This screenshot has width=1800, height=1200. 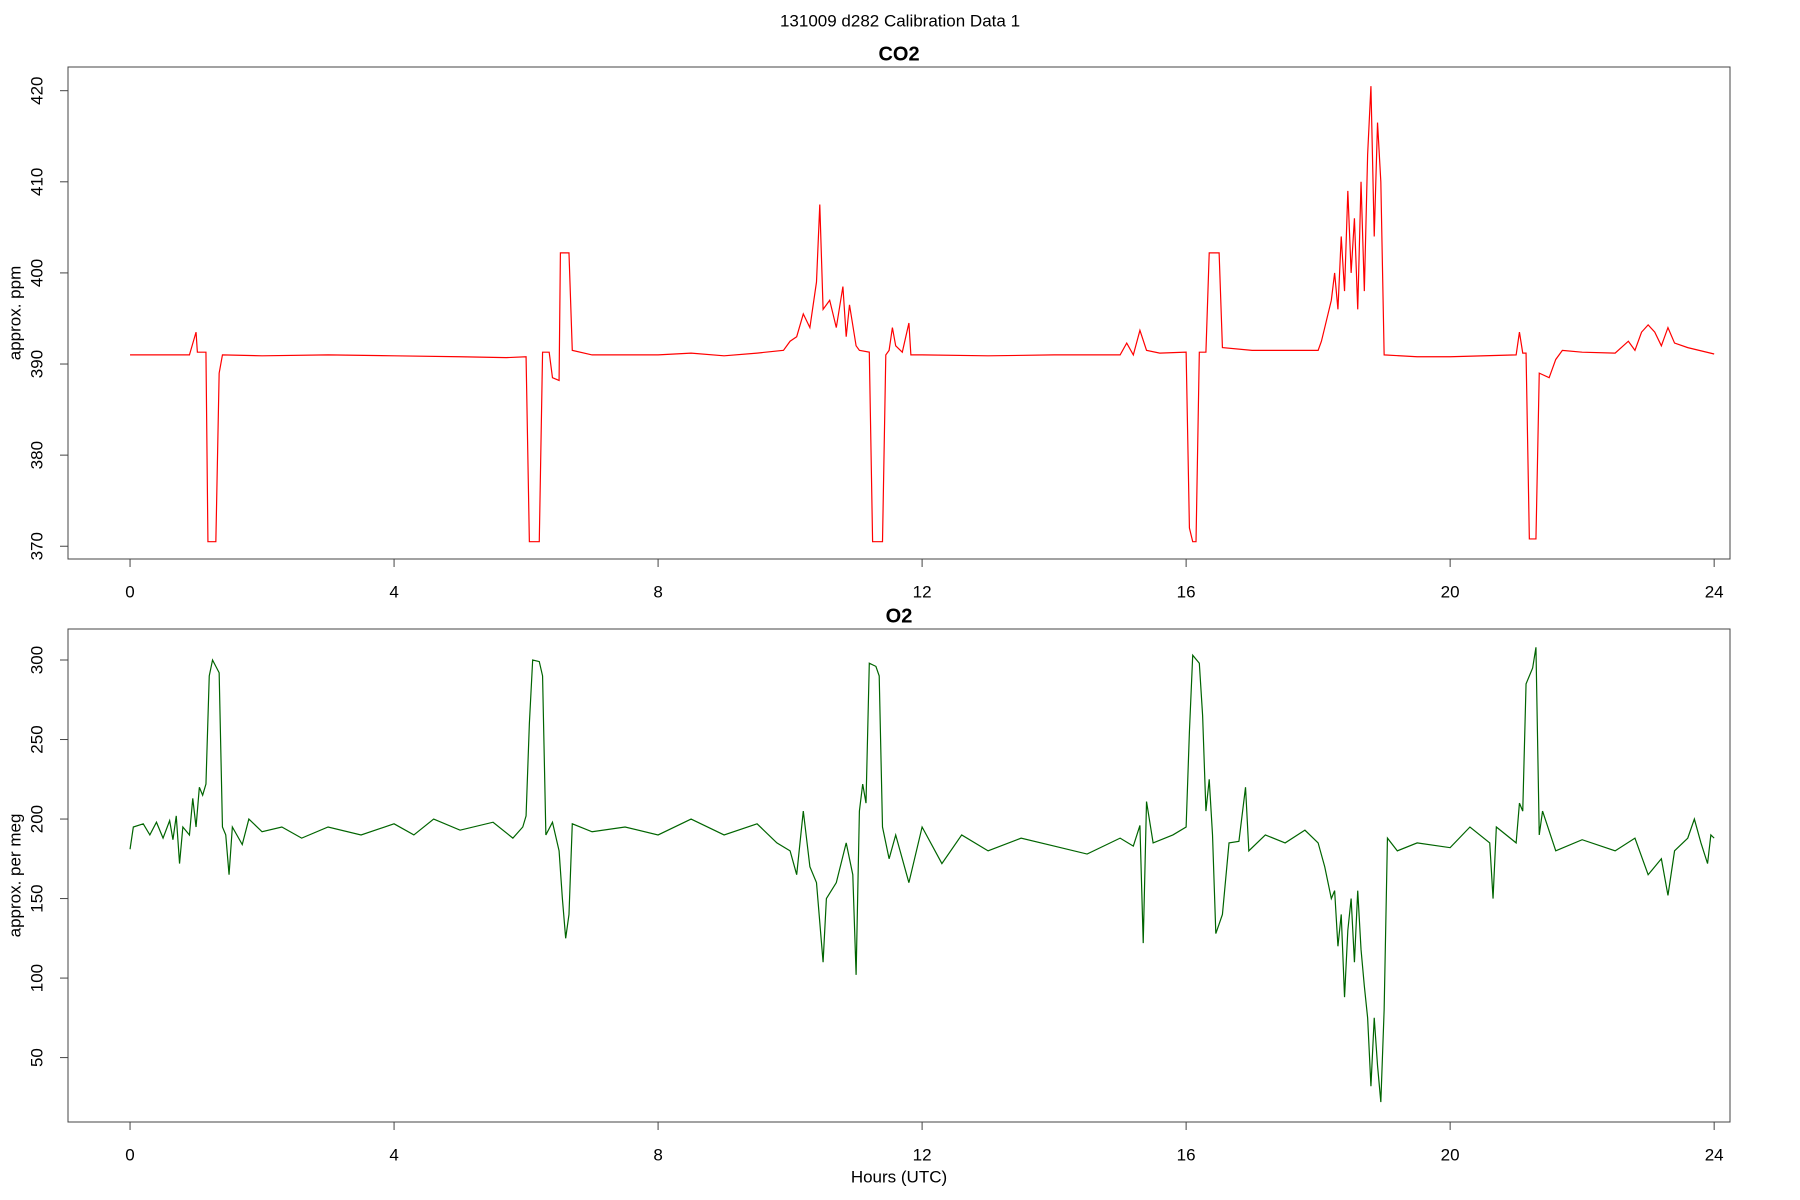 What do you see at coordinates (898, 54) in the screenshot?
I see `panel-title: CO2` at bounding box center [898, 54].